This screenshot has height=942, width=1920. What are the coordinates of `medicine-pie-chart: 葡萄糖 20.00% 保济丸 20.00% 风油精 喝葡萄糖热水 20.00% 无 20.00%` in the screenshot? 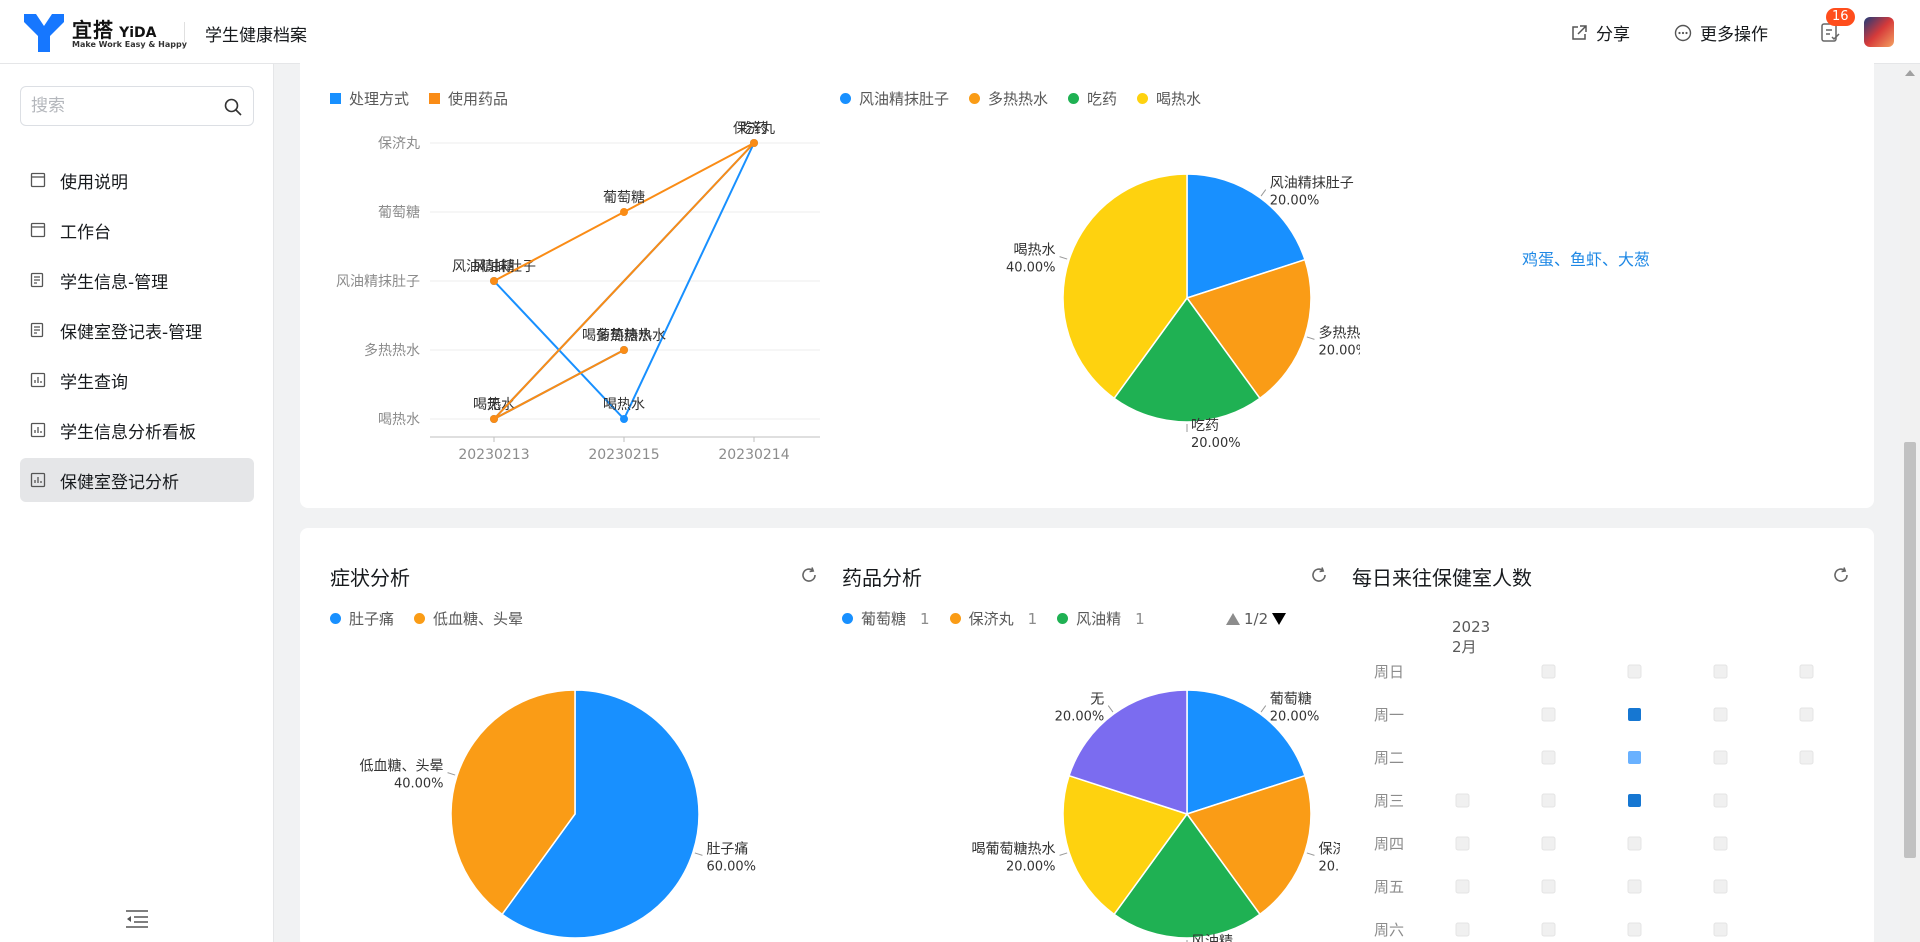 It's located at (1156, 815).